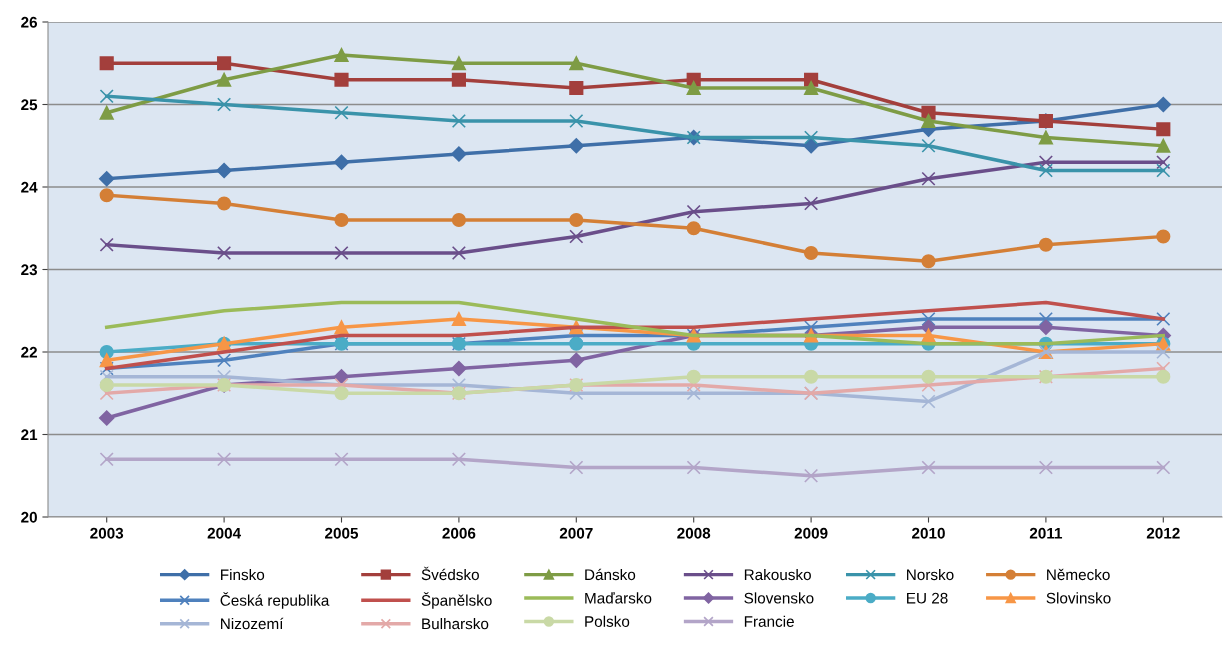 The height and width of the screenshot is (646, 1224). I want to click on y-tick-label: 25, so click(29, 105).